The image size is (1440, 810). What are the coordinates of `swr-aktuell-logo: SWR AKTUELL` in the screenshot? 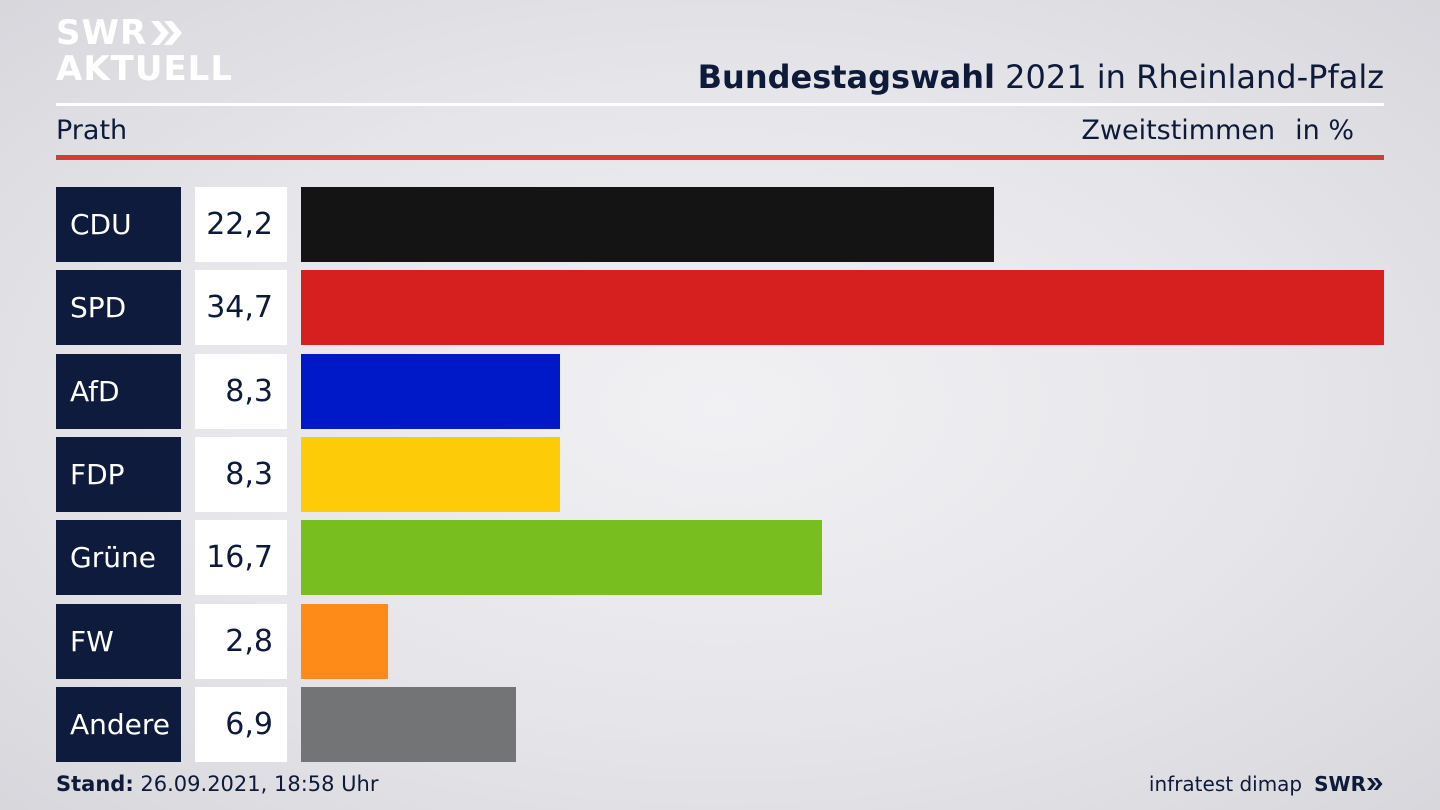 It's located at (144, 51).